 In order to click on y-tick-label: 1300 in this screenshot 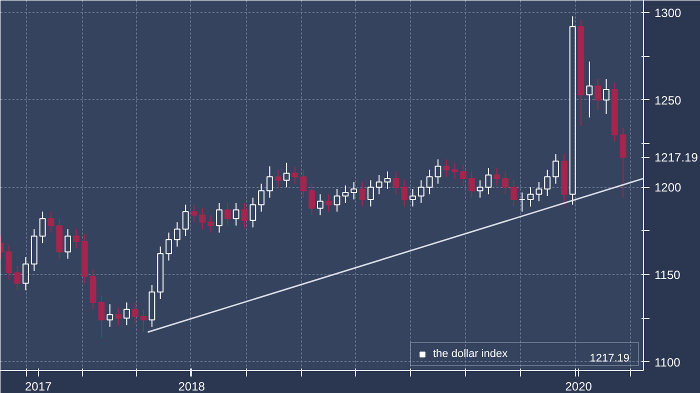, I will do `click(668, 13)`.